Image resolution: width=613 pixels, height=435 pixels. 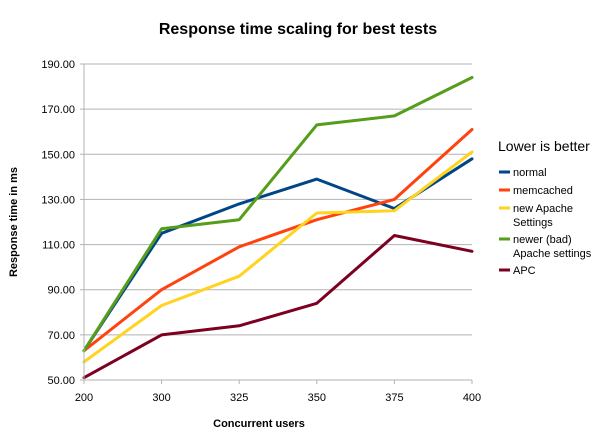 I want to click on x-tick-label: 300, so click(x=161, y=398).